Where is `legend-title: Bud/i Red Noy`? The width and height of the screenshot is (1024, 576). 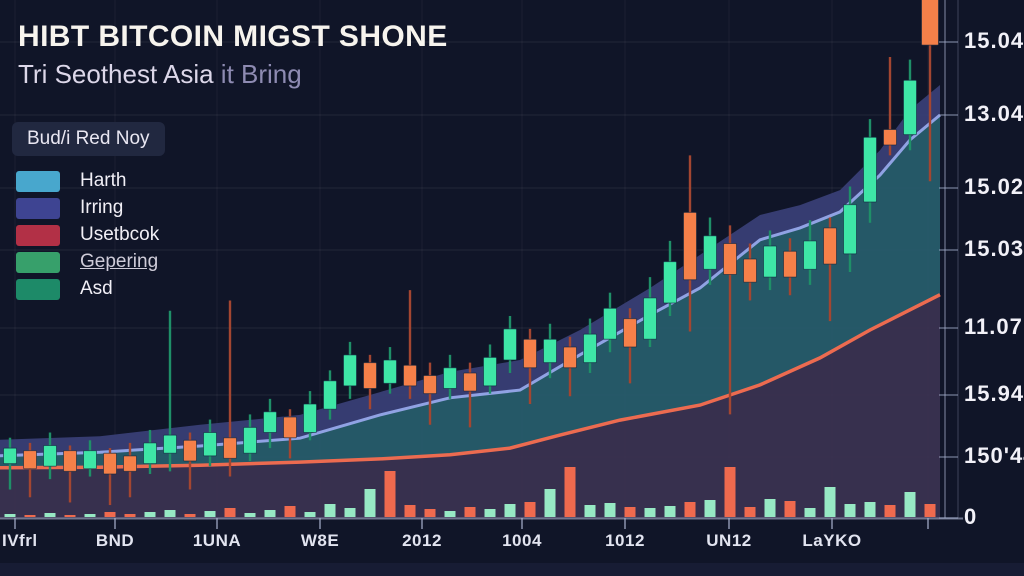
legend-title: Bud/i Red Noy is located at coordinates (88, 139).